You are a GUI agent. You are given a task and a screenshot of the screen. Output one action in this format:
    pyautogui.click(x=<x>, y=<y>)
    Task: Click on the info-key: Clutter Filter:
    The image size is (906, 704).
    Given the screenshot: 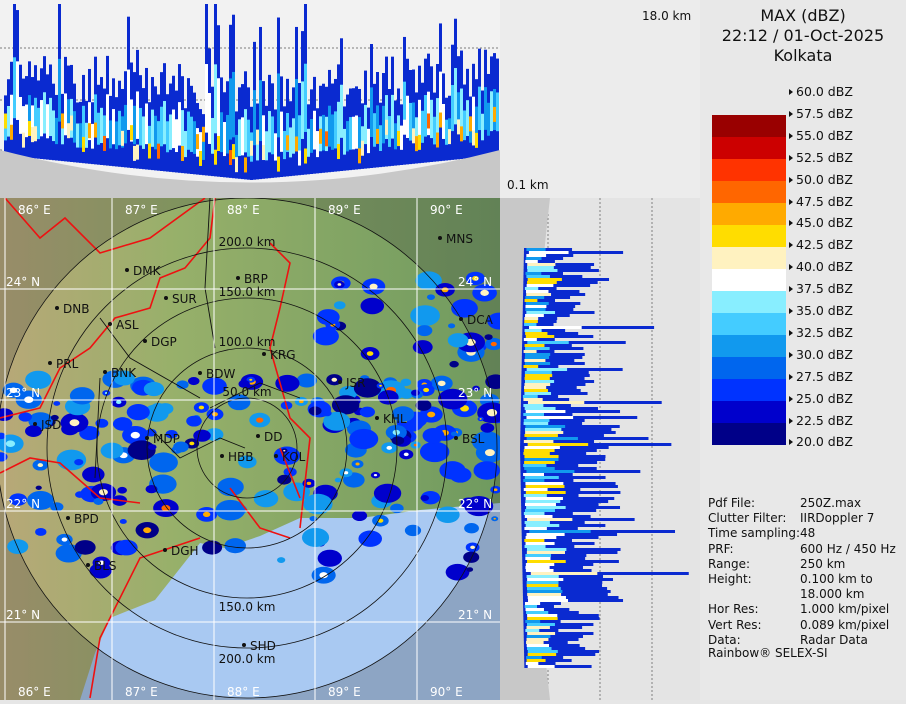 What is the action you would take?
    pyautogui.click(x=747, y=518)
    